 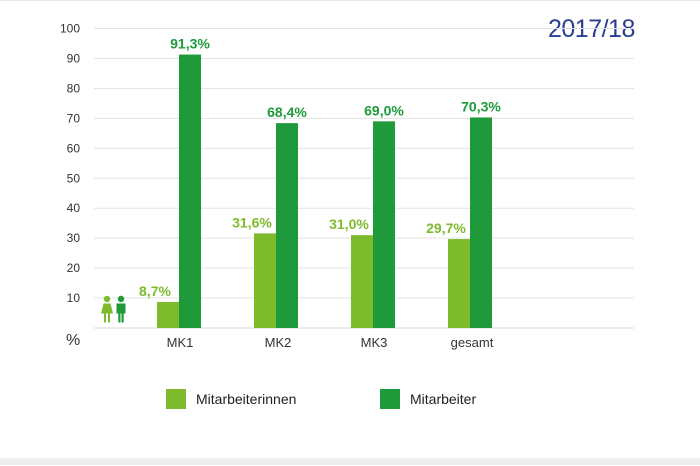 What do you see at coordinates (113, 309) in the screenshot?
I see `people-icons` at bounding box center [113, 309].